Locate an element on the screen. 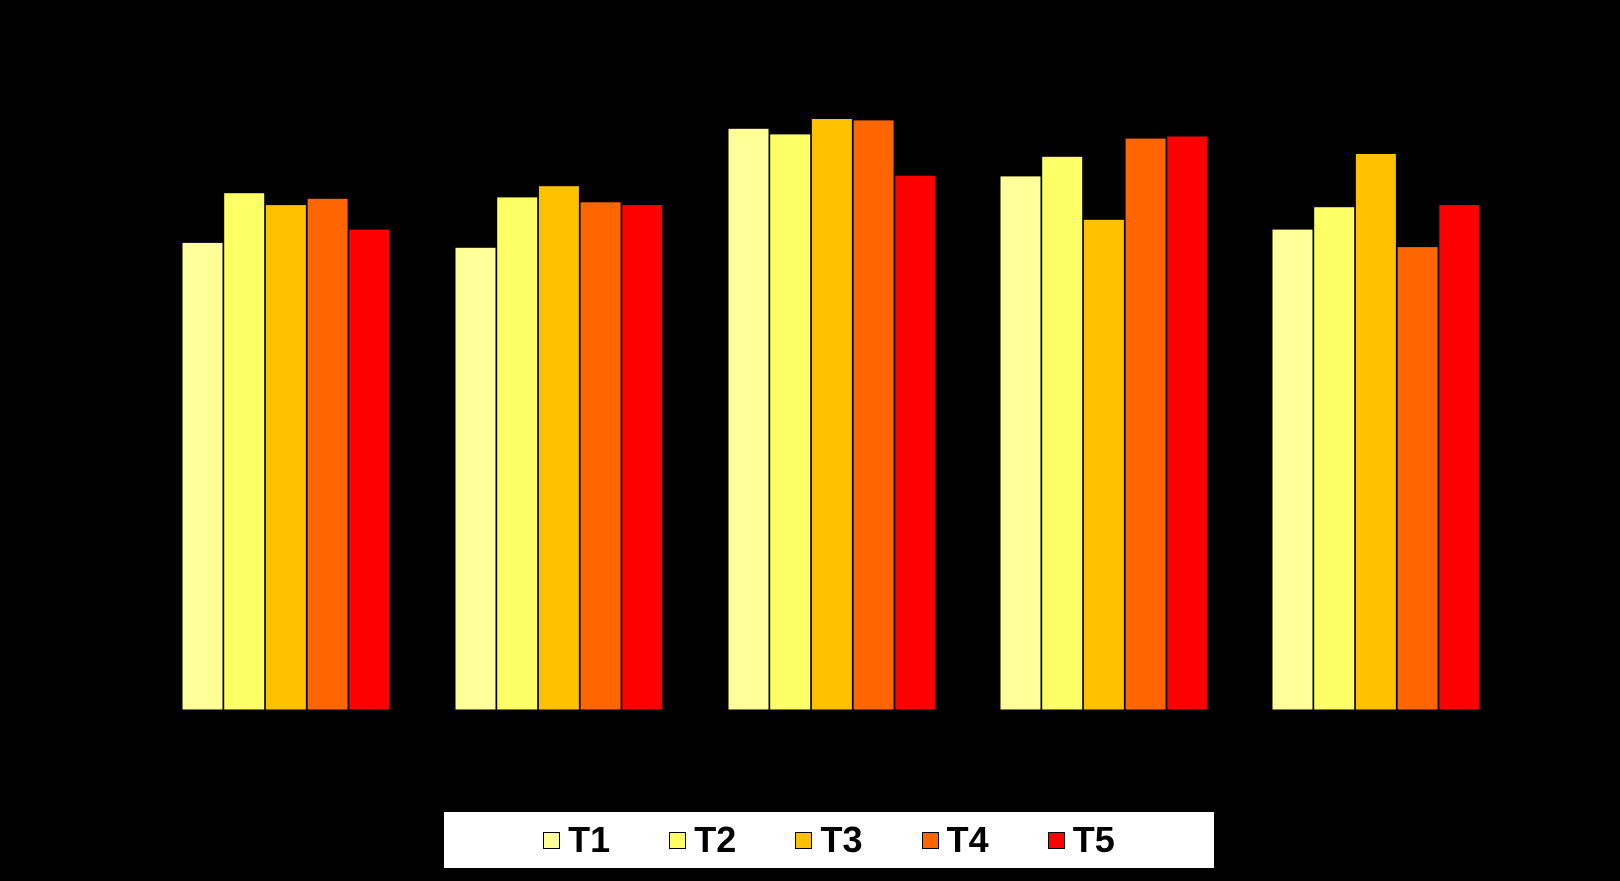 The width and height of the screenshot is (1620, 881). legend-item-t2: T2 is located at coordinates (702, 840).